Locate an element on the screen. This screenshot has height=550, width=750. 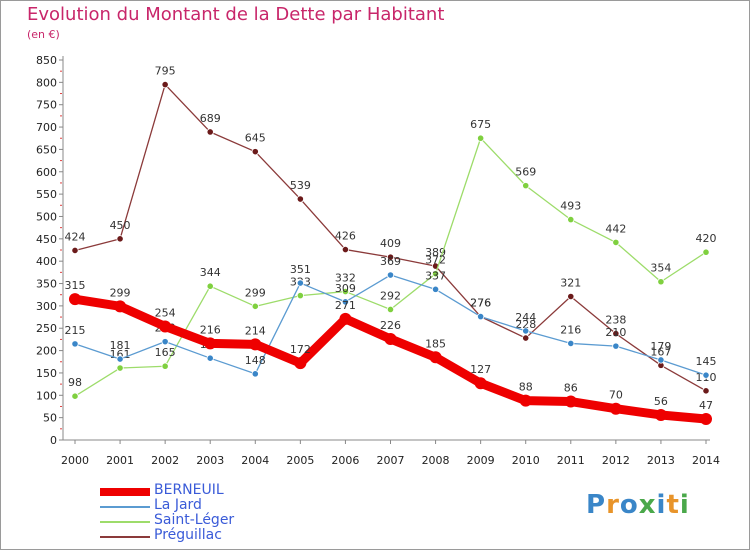
data-label: 299 is located at coordinates (255, 292).